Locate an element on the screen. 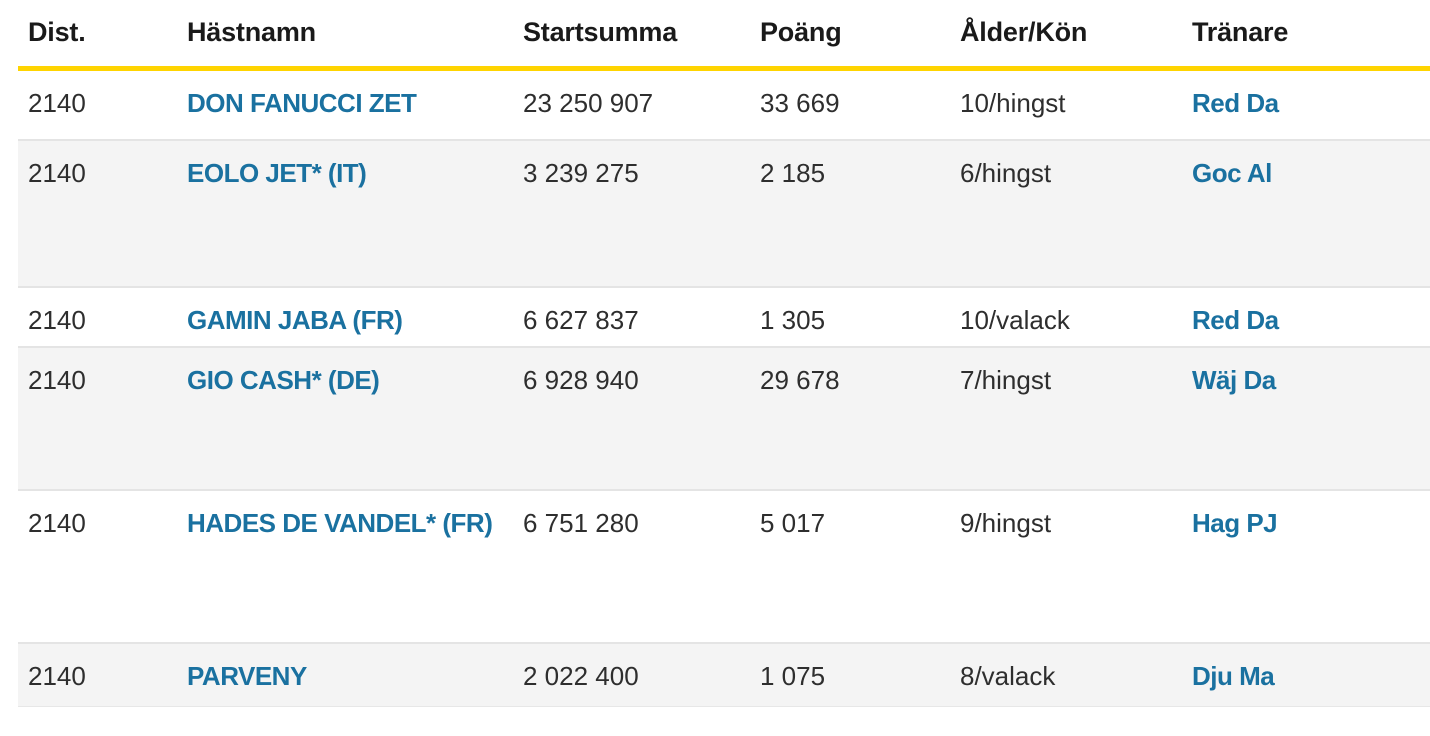 This screenshot has height=736, width=1430. horse-name-link: GAMIN JABA (FR) is located at coordinates (295, 320).